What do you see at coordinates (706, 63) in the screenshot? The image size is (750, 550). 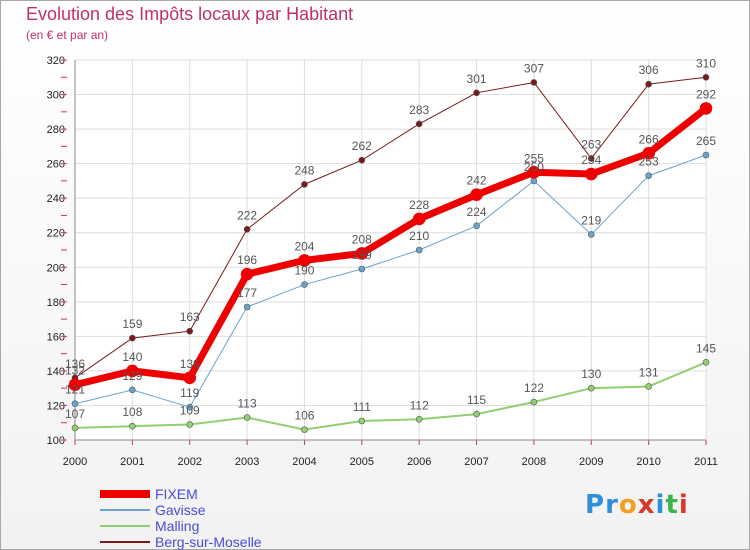 I see `data-label-berg-sur-moselle: 310` at bounding box center [706, 63].